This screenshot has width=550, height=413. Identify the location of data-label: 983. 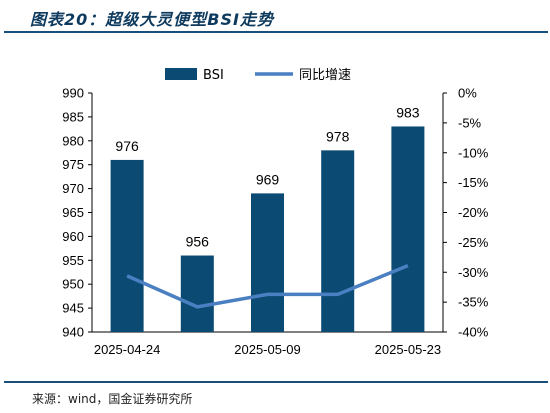
(408, 112).